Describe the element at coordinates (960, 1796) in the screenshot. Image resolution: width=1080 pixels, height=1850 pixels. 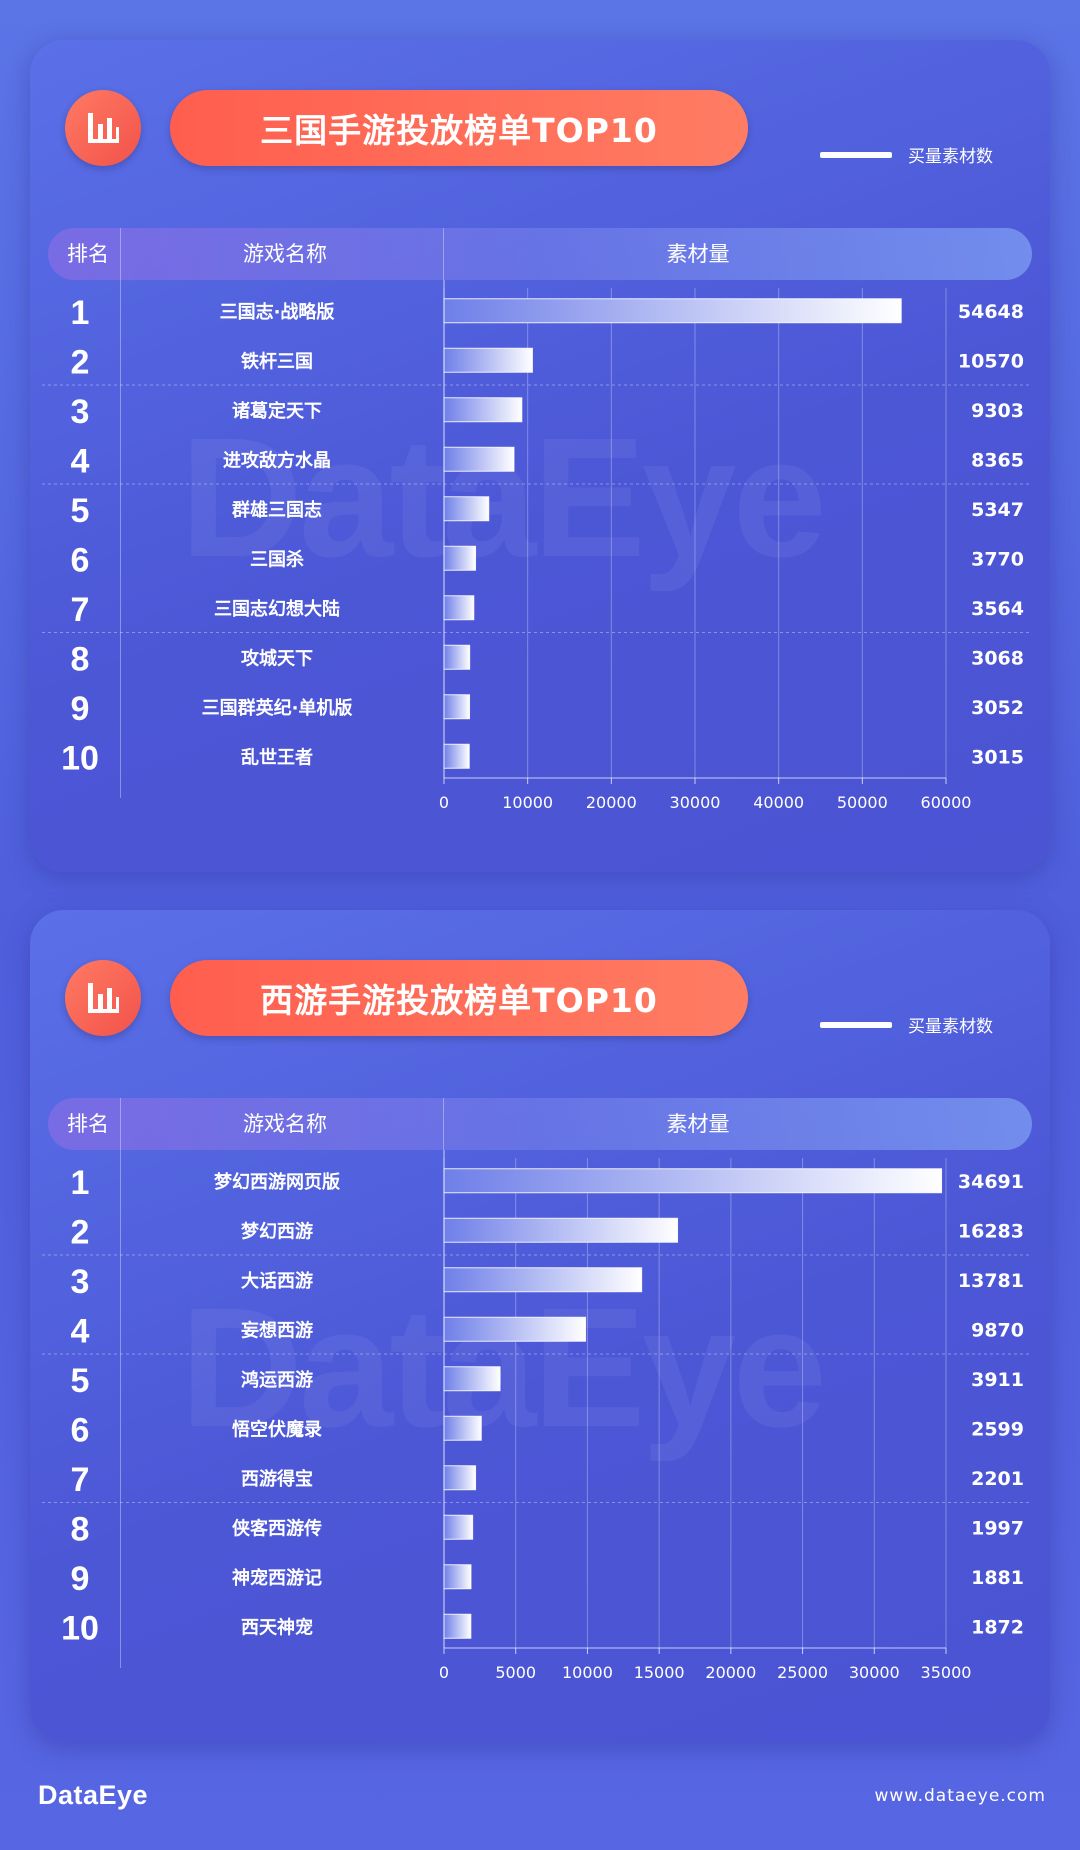
I see `footer-url: www.dataeye.com` at that location.